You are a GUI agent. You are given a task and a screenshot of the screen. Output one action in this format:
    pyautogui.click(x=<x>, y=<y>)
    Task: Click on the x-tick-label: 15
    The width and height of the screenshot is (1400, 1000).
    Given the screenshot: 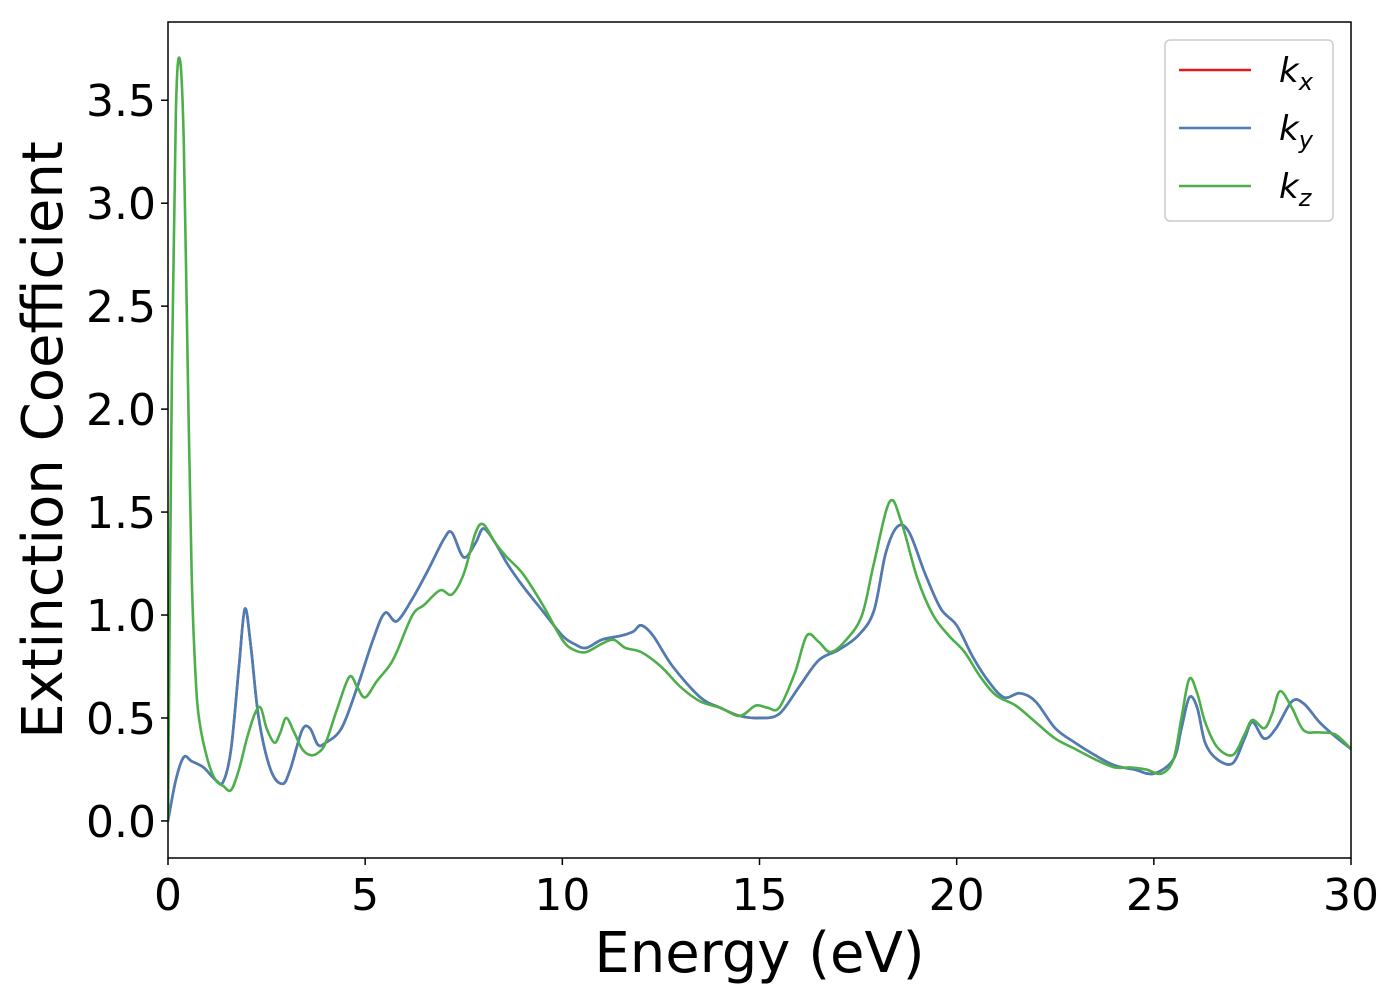 What is the action you would take?
    pyautogui.click(x=760, y=895)
    